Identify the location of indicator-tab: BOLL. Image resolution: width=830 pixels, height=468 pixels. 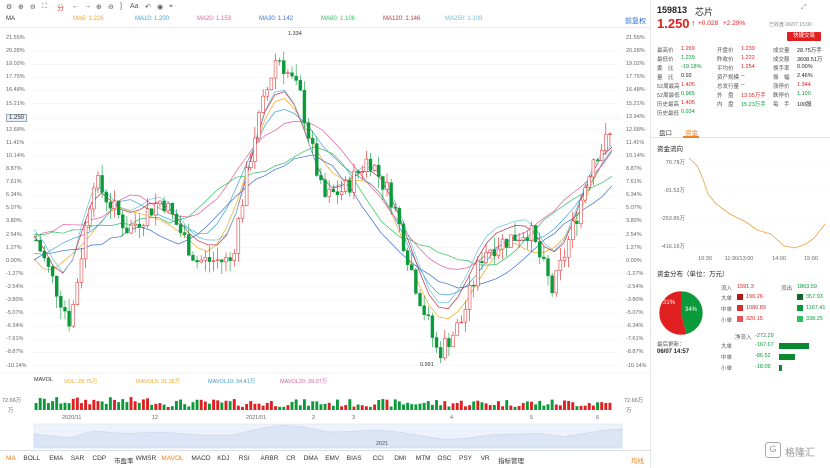
(32, 458).